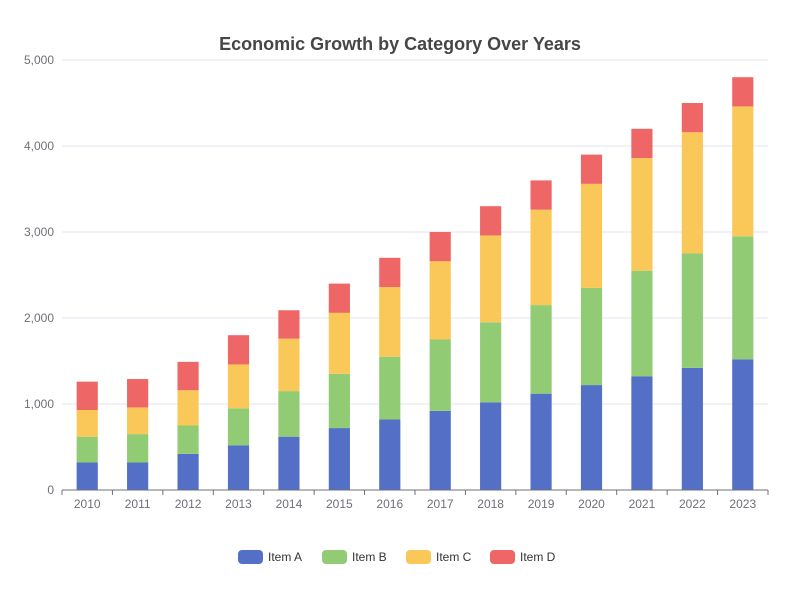 The height and width of the screenshot is (600, 800). Describe the element at coordinates (39, 146) in the screenshot. I see `y-tick-label: 4,000` at that location.